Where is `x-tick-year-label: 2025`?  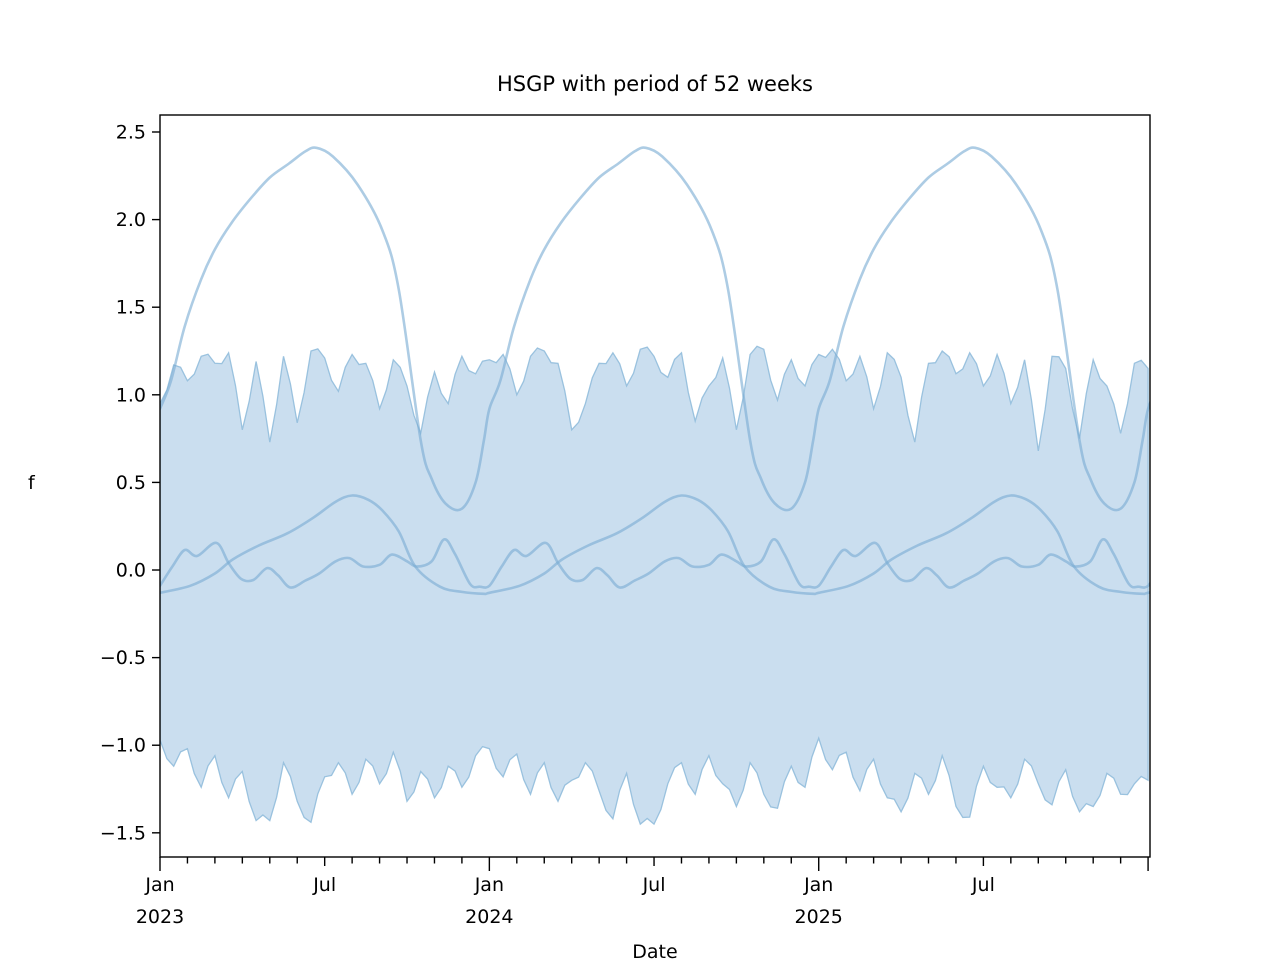 x-tick-year-label: 2025 is located at coordinates (819, 917).